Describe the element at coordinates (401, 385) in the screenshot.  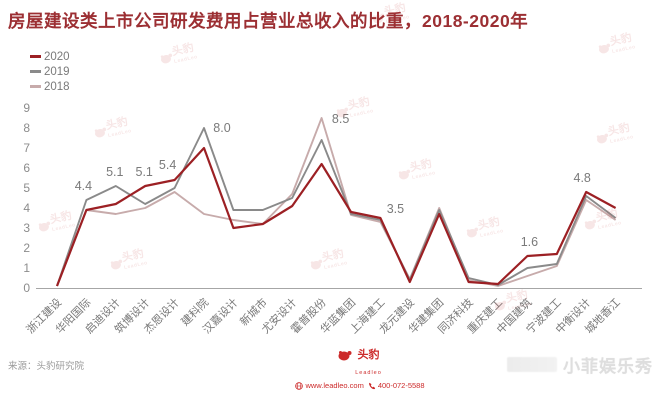
I see `brand-phone: 400-072-5588` at that location.